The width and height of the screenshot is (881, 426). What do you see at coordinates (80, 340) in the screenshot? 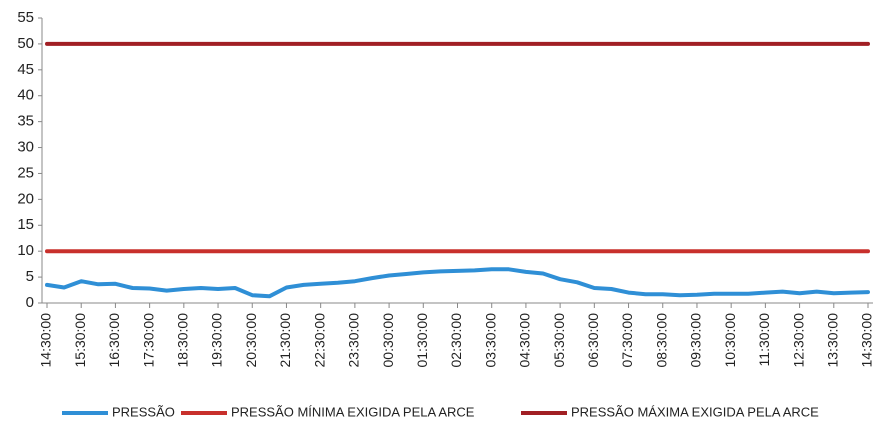
I see `x-tick-label: 15:30:00` at bounding box center [80, 340].